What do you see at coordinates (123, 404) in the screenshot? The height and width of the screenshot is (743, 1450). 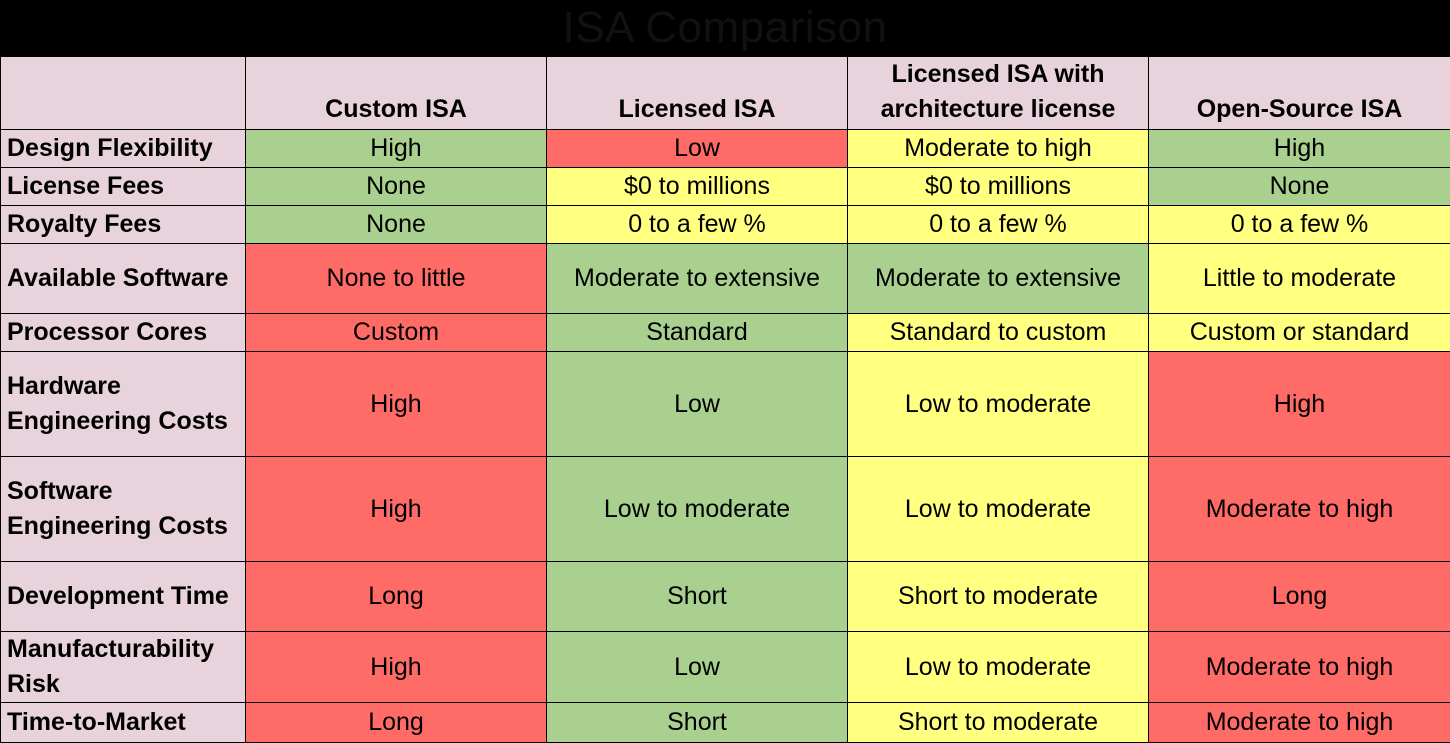 I see `row-label: Hardware Engineering Costs` at bounding box center [123, 404].